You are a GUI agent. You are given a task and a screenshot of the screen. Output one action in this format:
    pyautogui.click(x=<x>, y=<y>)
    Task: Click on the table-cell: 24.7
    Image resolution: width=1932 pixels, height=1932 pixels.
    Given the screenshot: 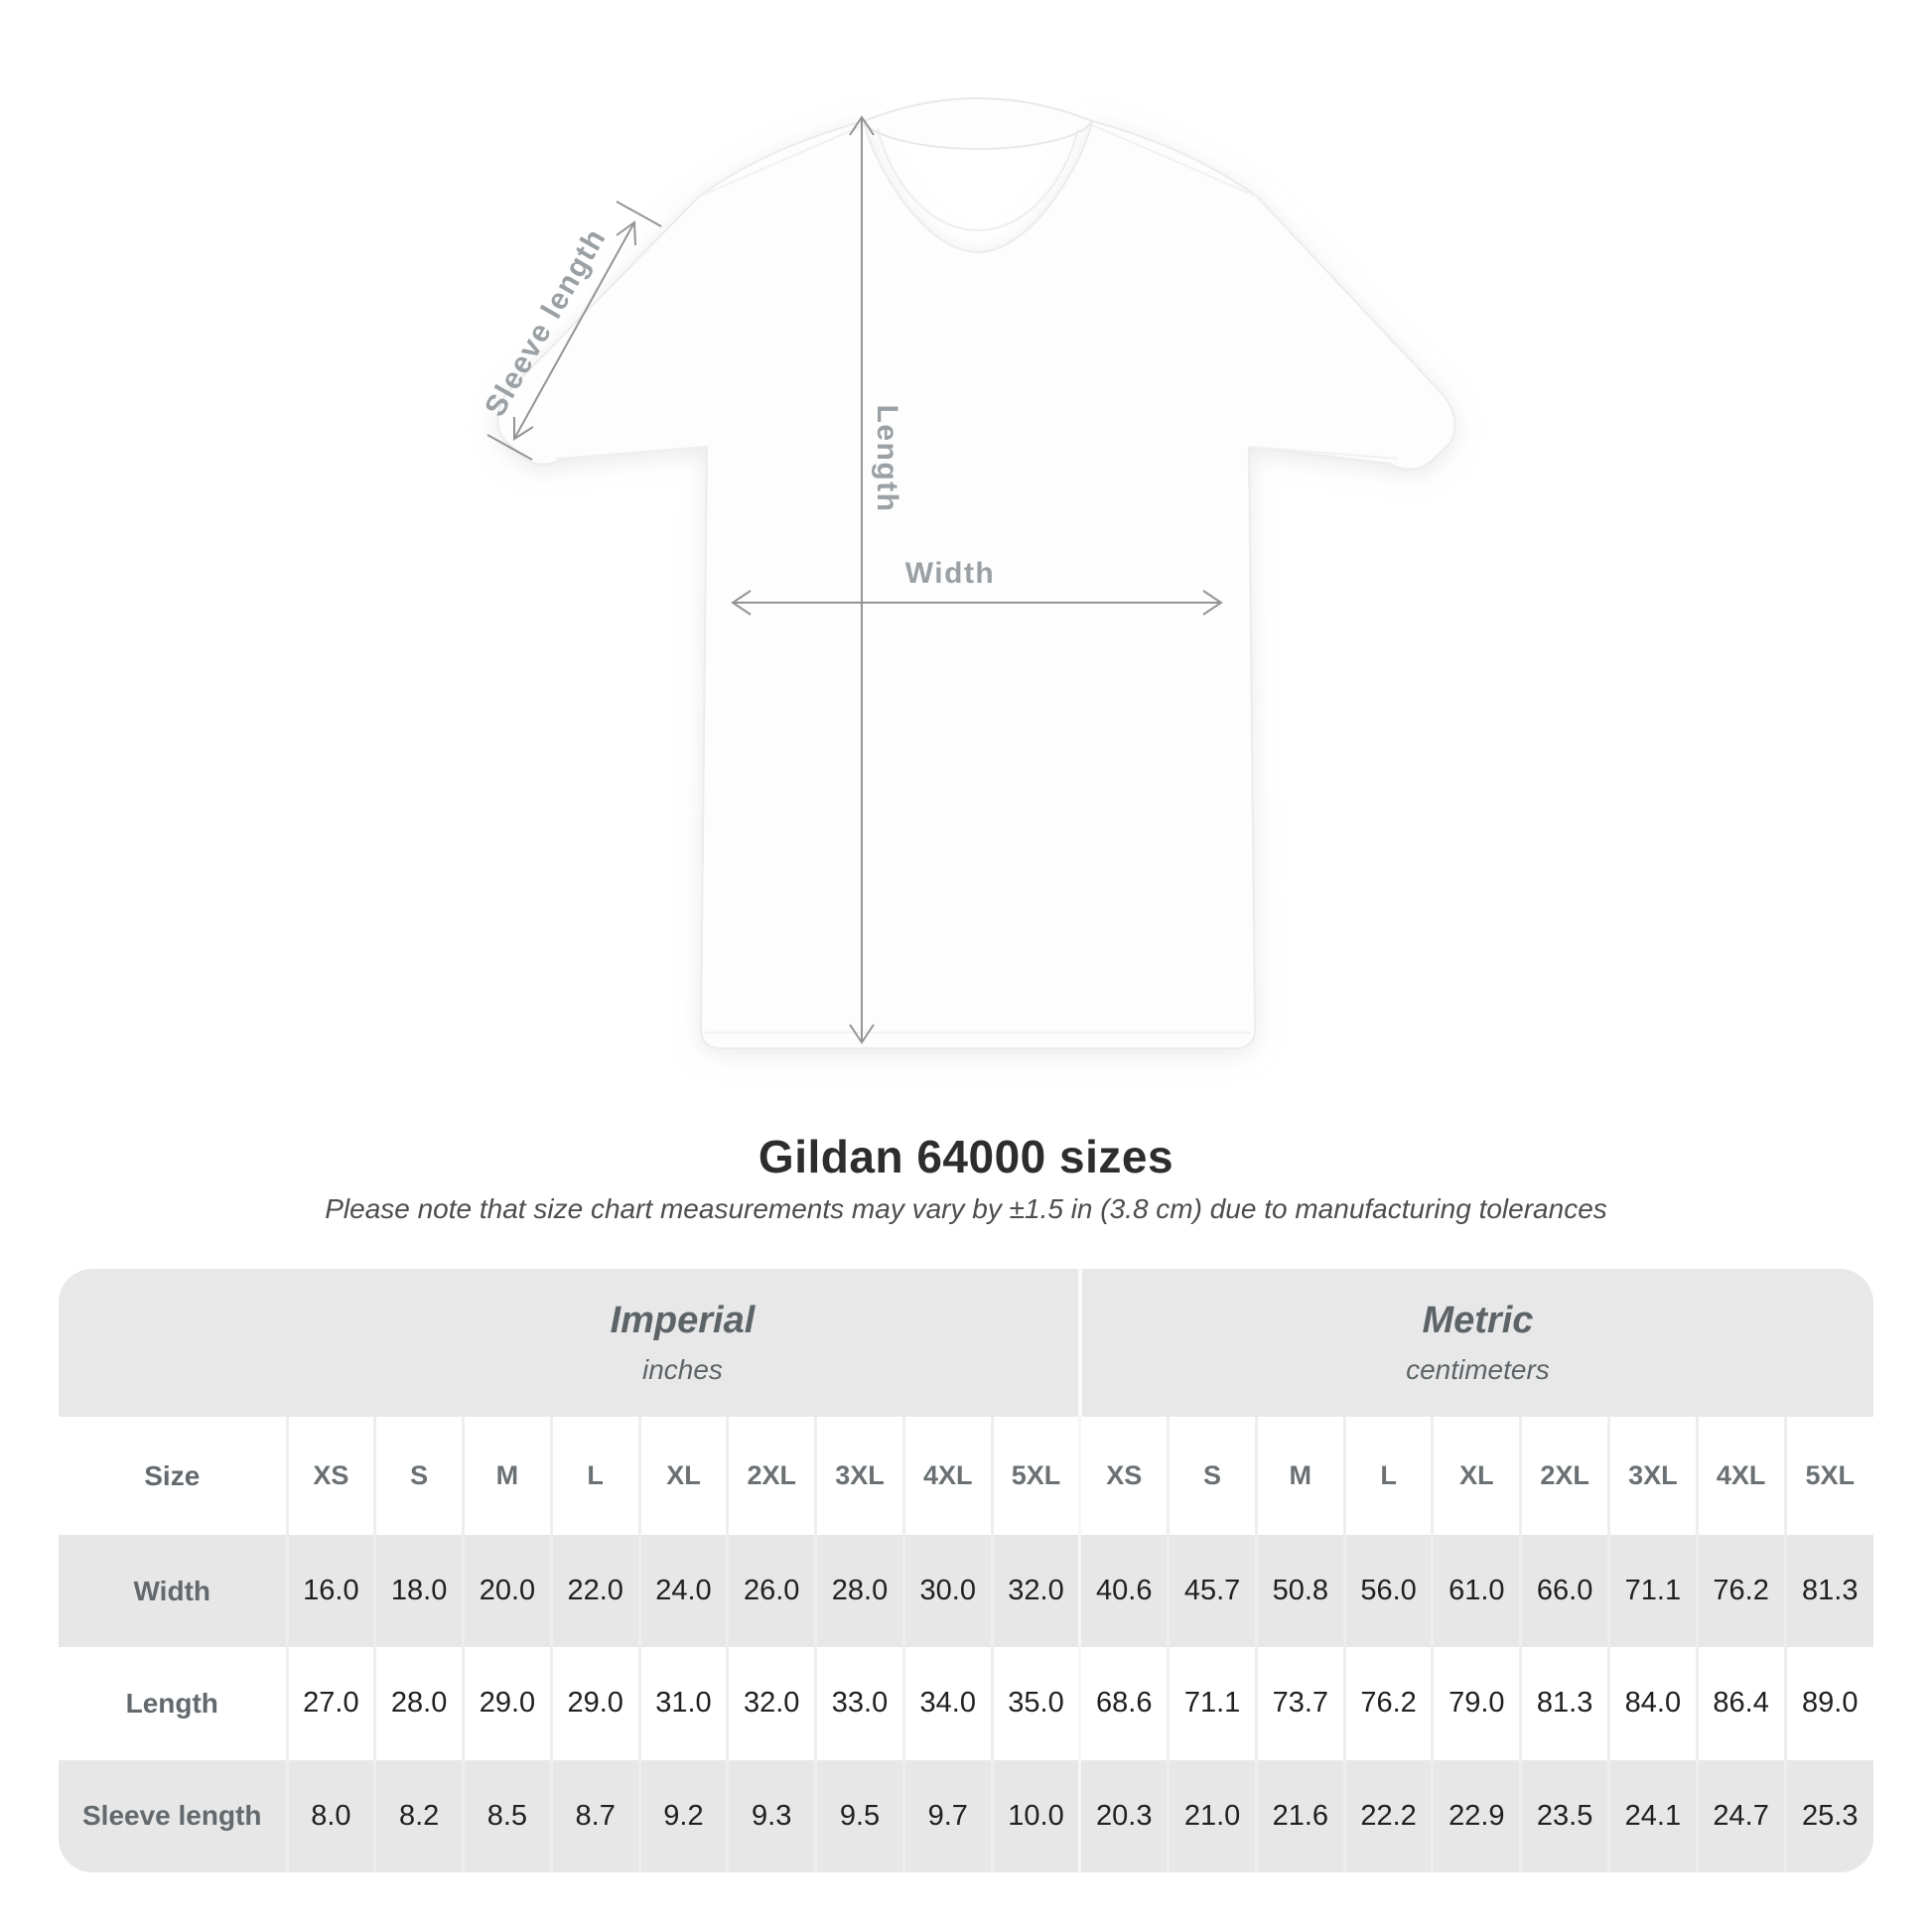 What is the action you would take?
    pyautogui.click(x=1741, y=1815)
    